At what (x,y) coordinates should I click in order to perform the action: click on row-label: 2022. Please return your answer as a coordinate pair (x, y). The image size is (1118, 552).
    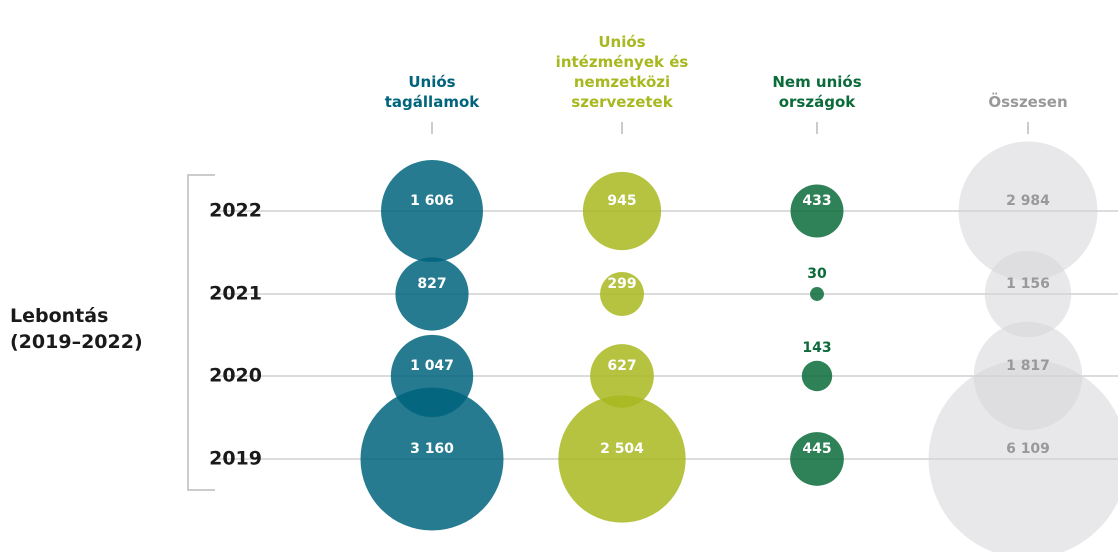
    Looking at the image, I should click on (235, 211).